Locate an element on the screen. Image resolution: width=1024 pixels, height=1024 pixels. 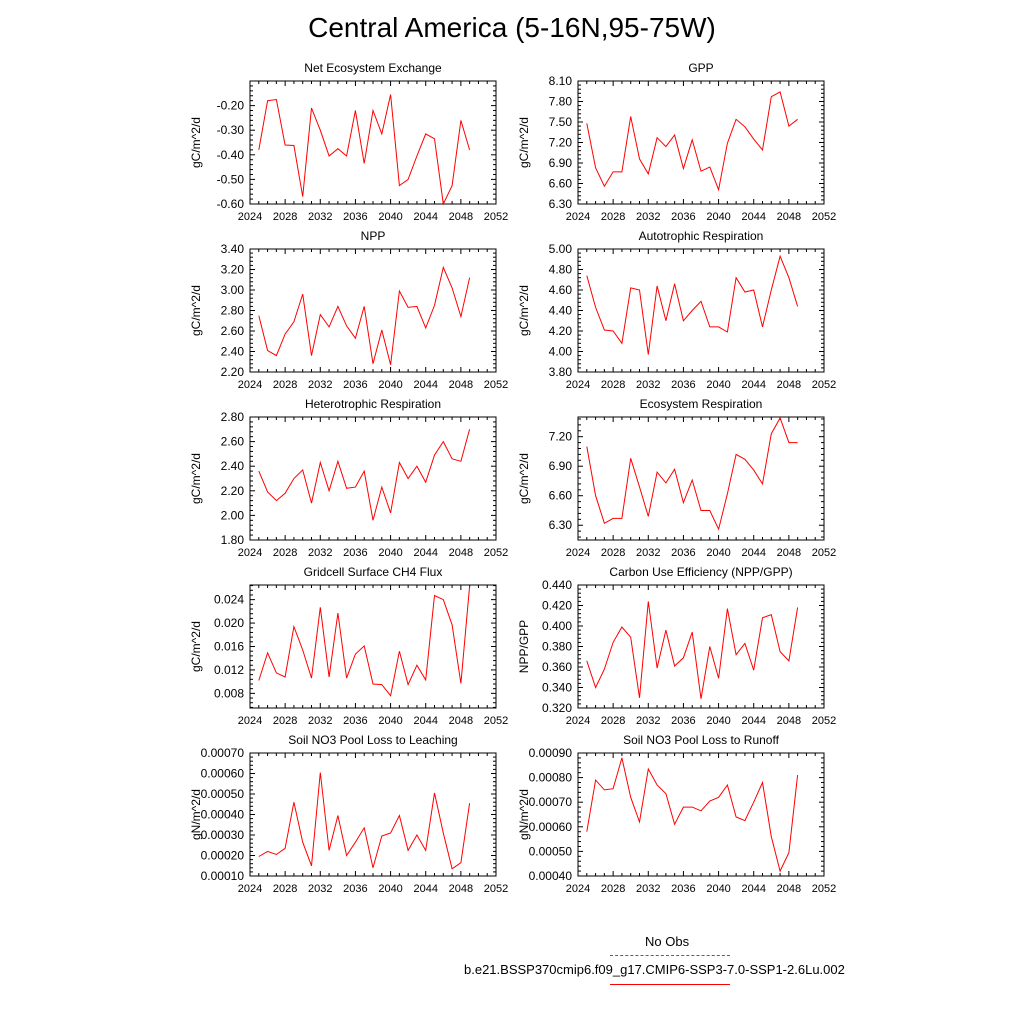
y-tick-label: 0.00080 is located at coordinates (551, 778).